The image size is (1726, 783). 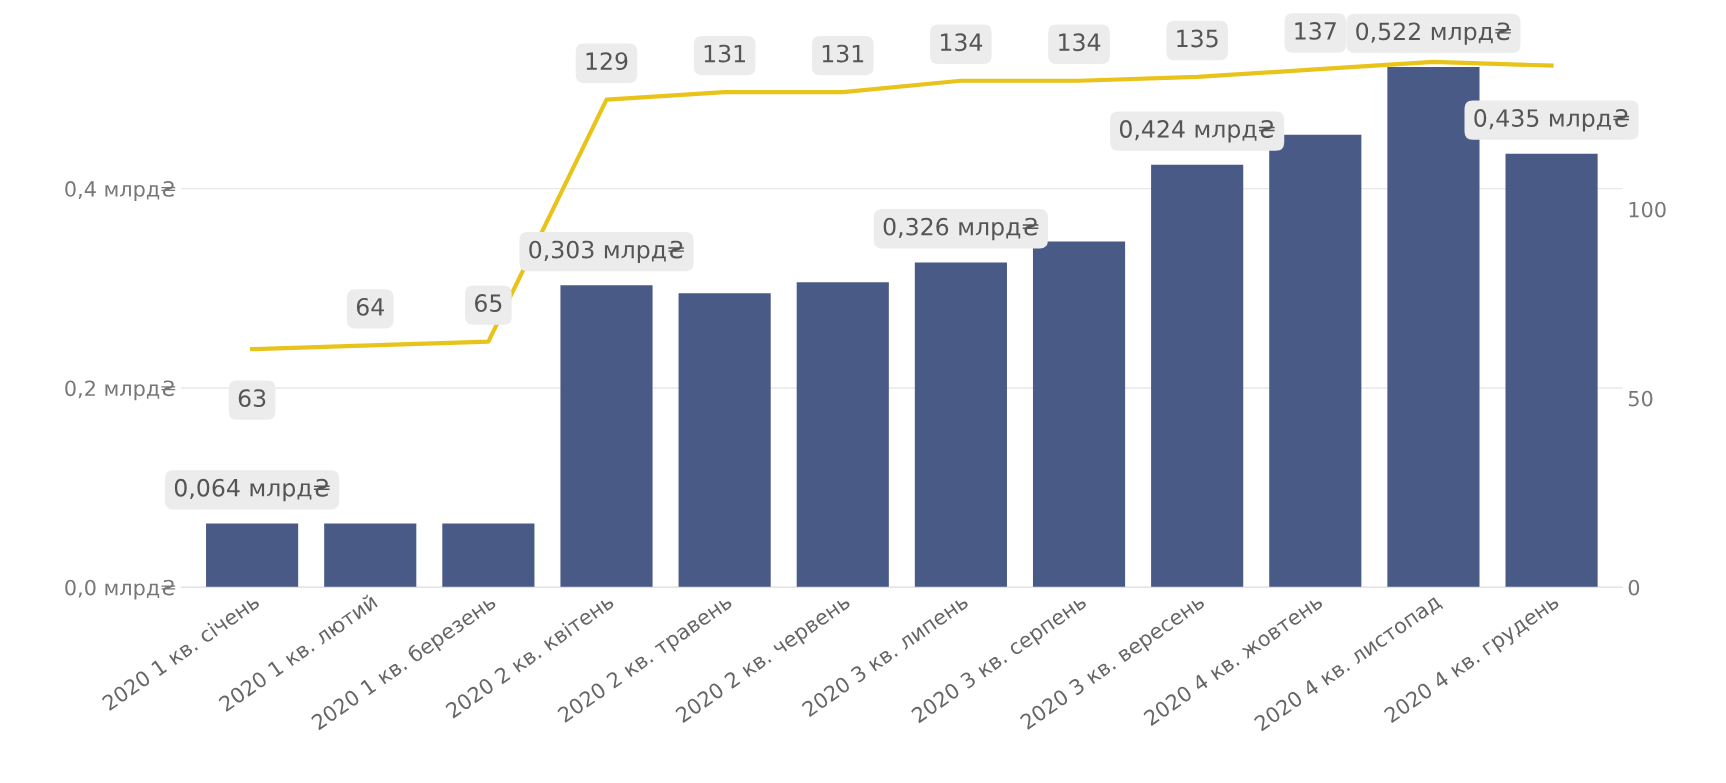 I want to click on data-label: 137, so click(x=1315, y=30).